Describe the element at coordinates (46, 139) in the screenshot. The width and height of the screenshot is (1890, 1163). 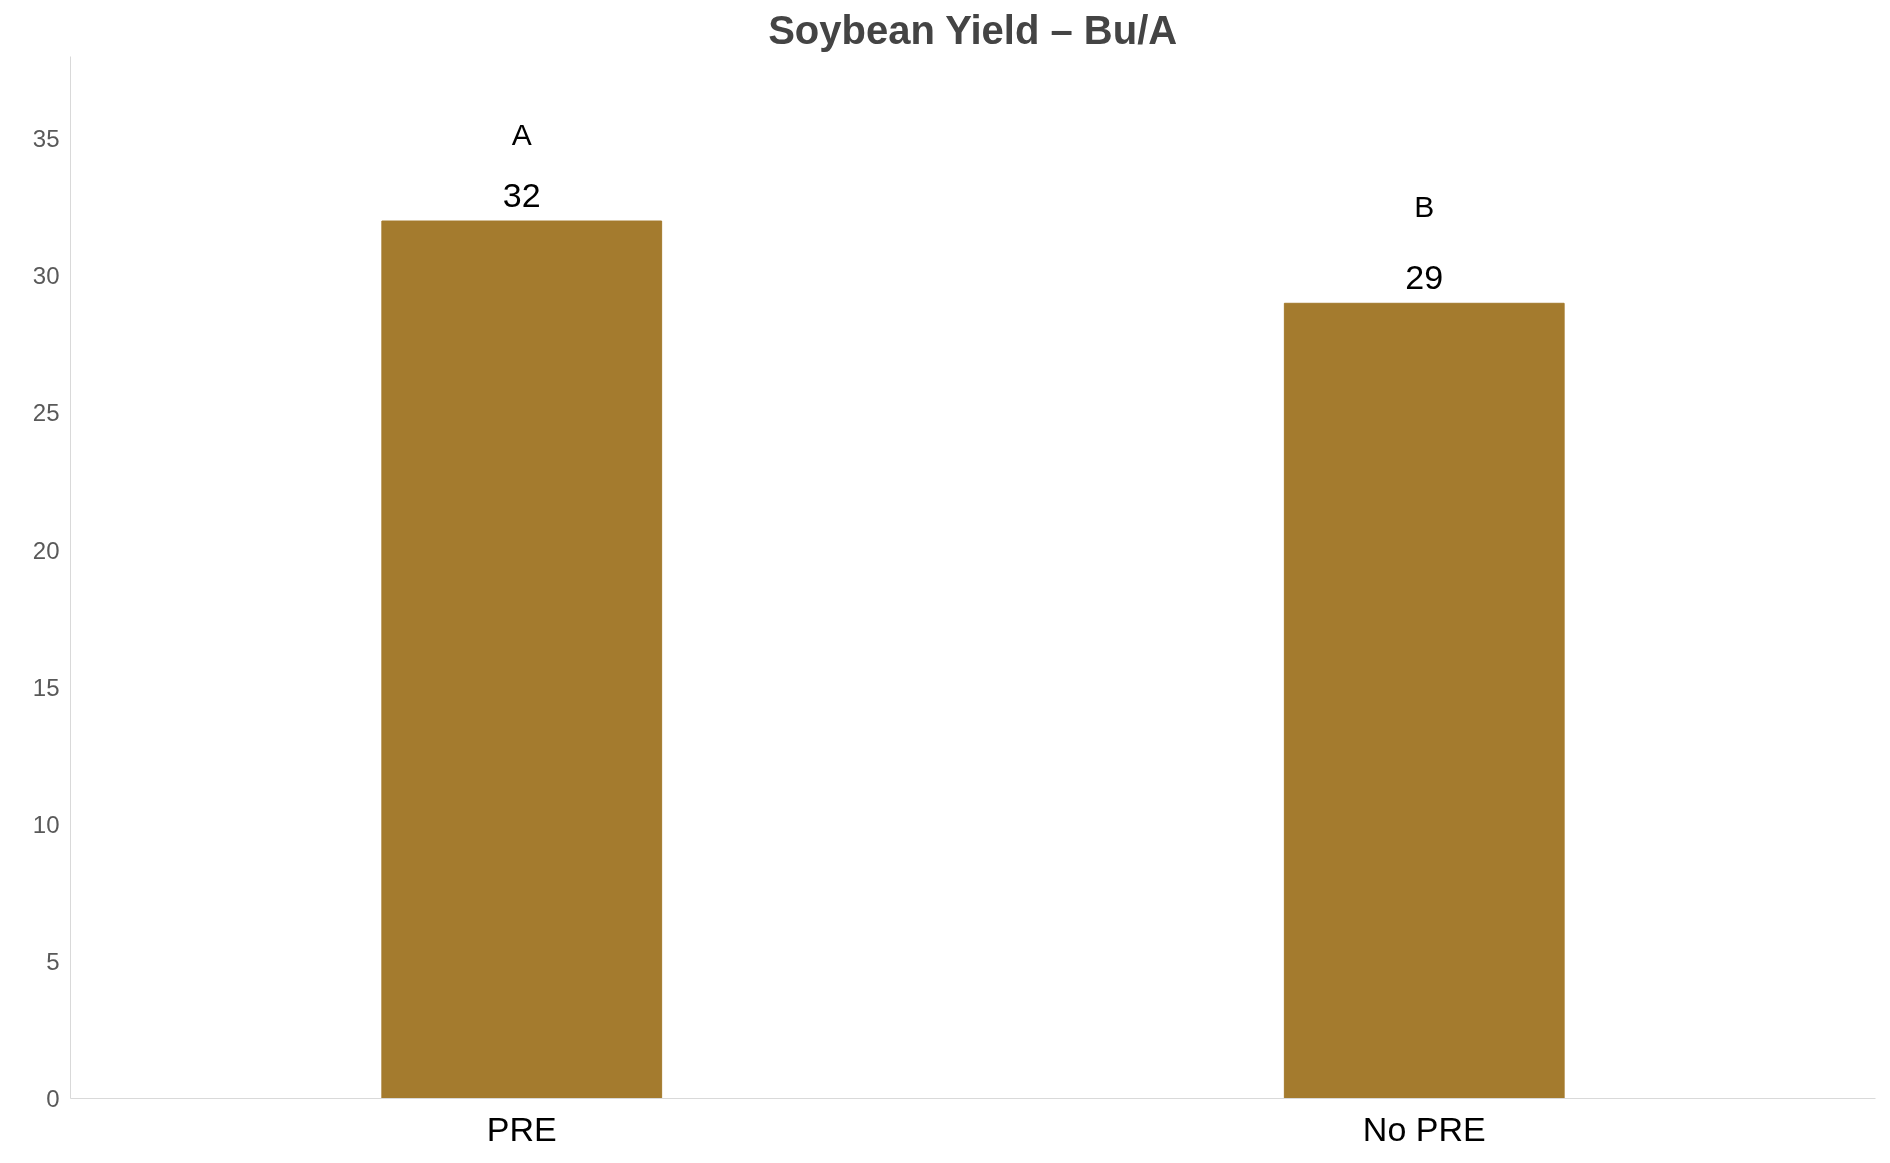
I see `y-tick-label: 35` at that location.